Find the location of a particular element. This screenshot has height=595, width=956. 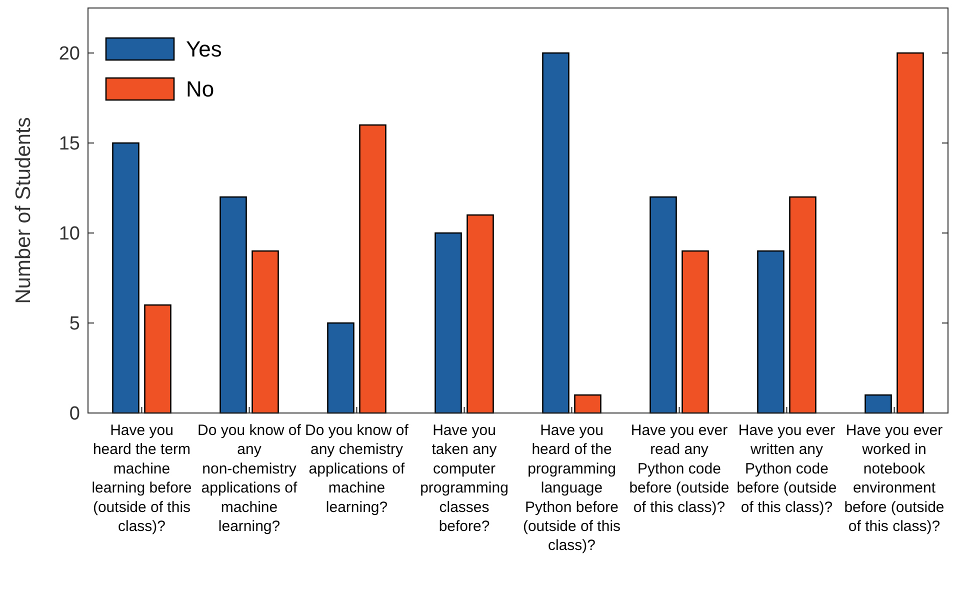

y-tick-label: 5 is located at coordinates (74, 324).